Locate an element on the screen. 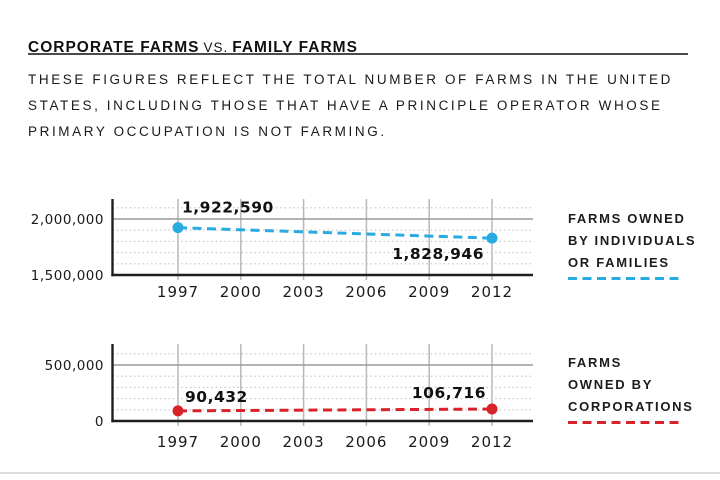 This screenshot has width=720, height=480. y-tick-label: 500,000 is located at coordinates (74, 366).